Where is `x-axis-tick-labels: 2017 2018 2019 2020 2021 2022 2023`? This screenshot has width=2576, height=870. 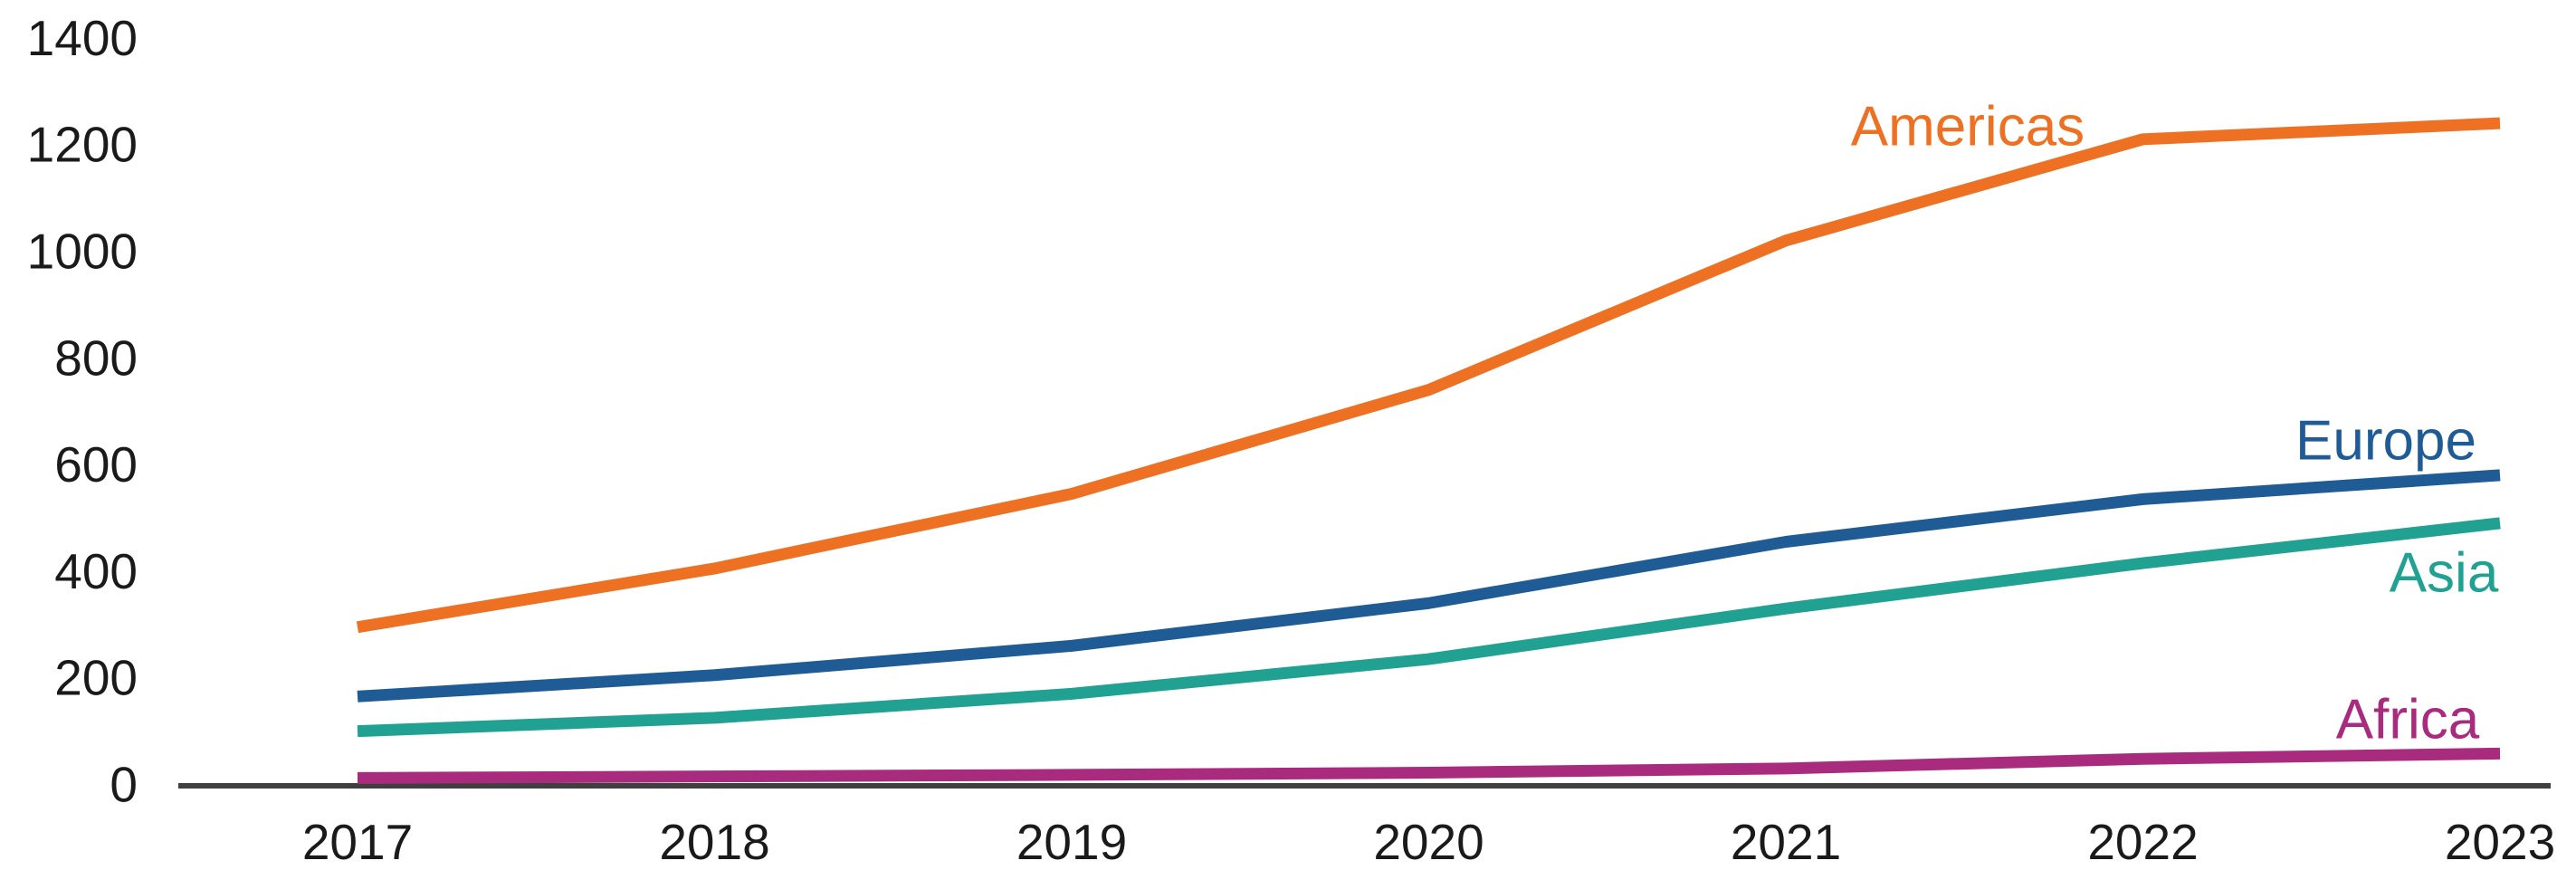
x-axis-tick-labels: 2017 2018 2019 2020 2021 2022 2023 is located at coordinates (1429, 842).